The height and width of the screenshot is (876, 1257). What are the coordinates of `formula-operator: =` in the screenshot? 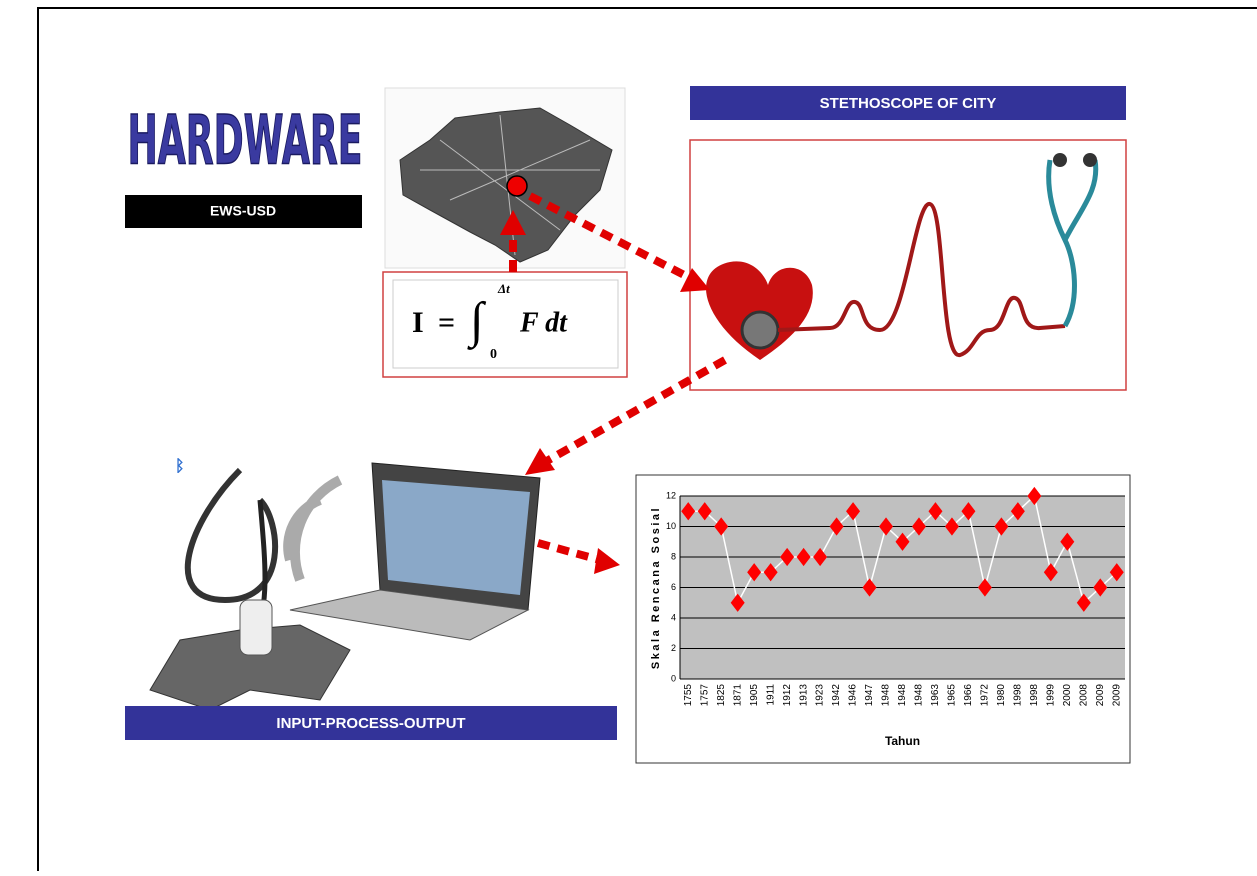 It's located at (446, 322).